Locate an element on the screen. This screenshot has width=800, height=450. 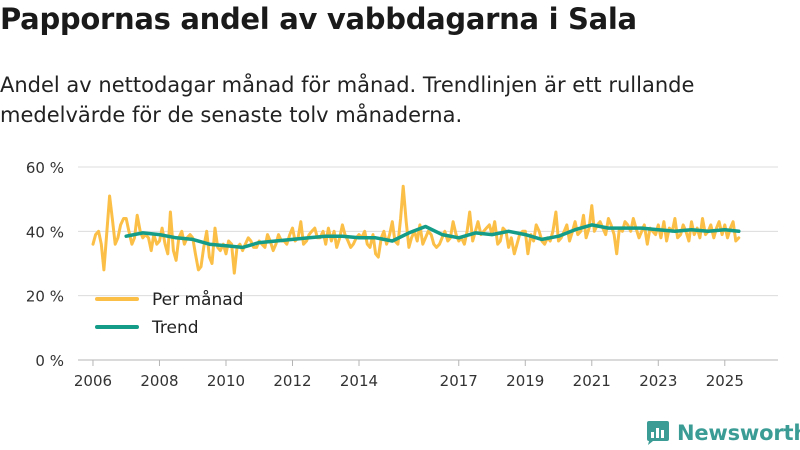
y-tick-label: 40 % is located at coordinates (45, 232).